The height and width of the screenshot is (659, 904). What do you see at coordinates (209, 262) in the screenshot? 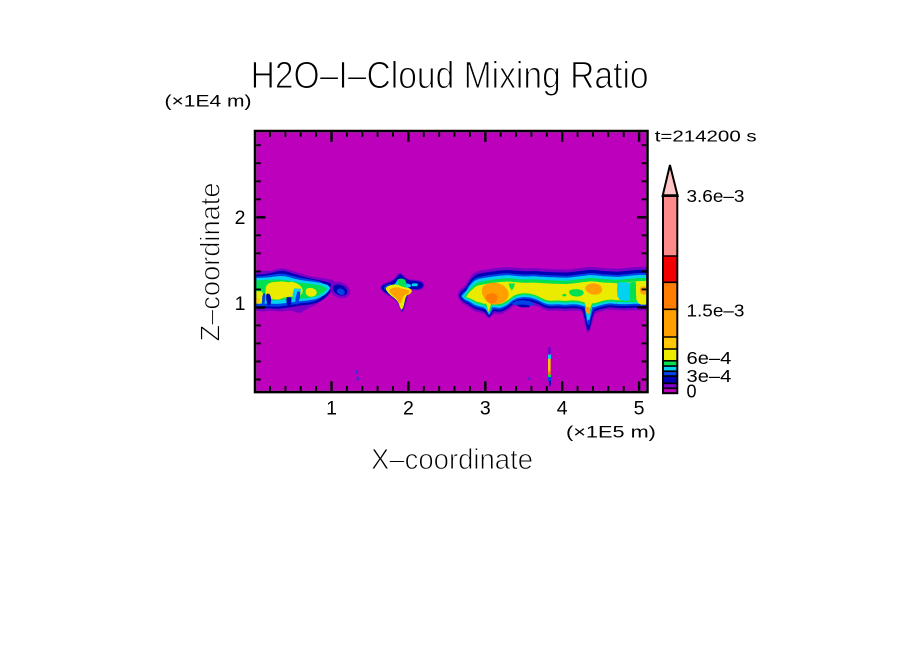
I see `svg-text: Z–coordinate` at bounding box center [209, 262].